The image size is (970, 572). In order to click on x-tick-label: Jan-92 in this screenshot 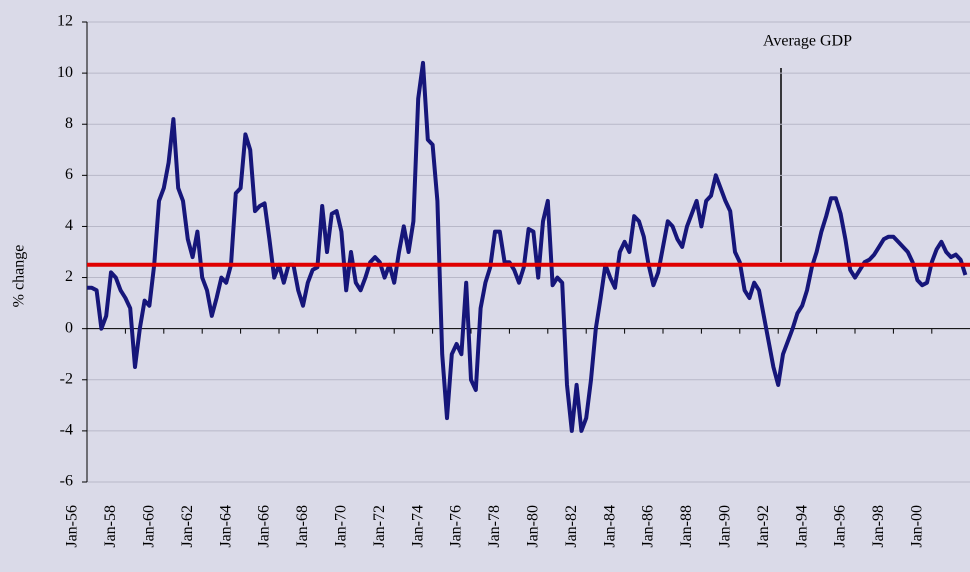, I will do `click(763, 526)`.